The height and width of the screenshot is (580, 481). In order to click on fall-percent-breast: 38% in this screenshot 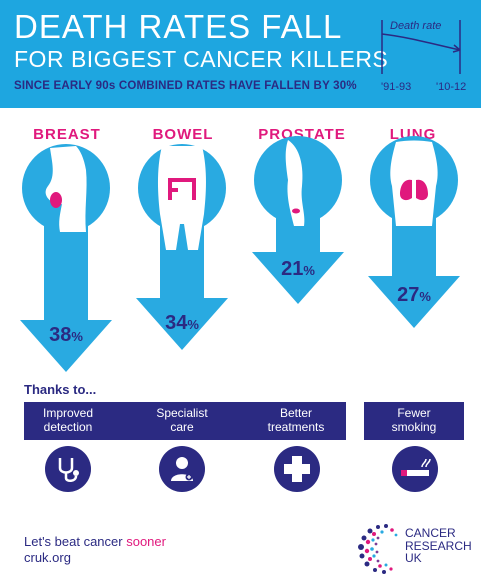, I will do `click(66, 335)`.